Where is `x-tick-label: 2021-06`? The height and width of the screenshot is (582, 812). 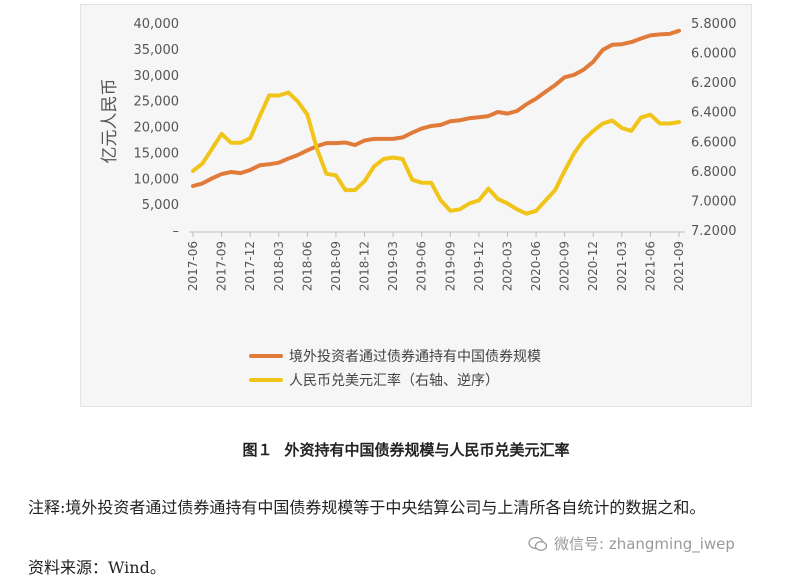 x-tick-label: 2021-06 is located at coordinates (650, 266).